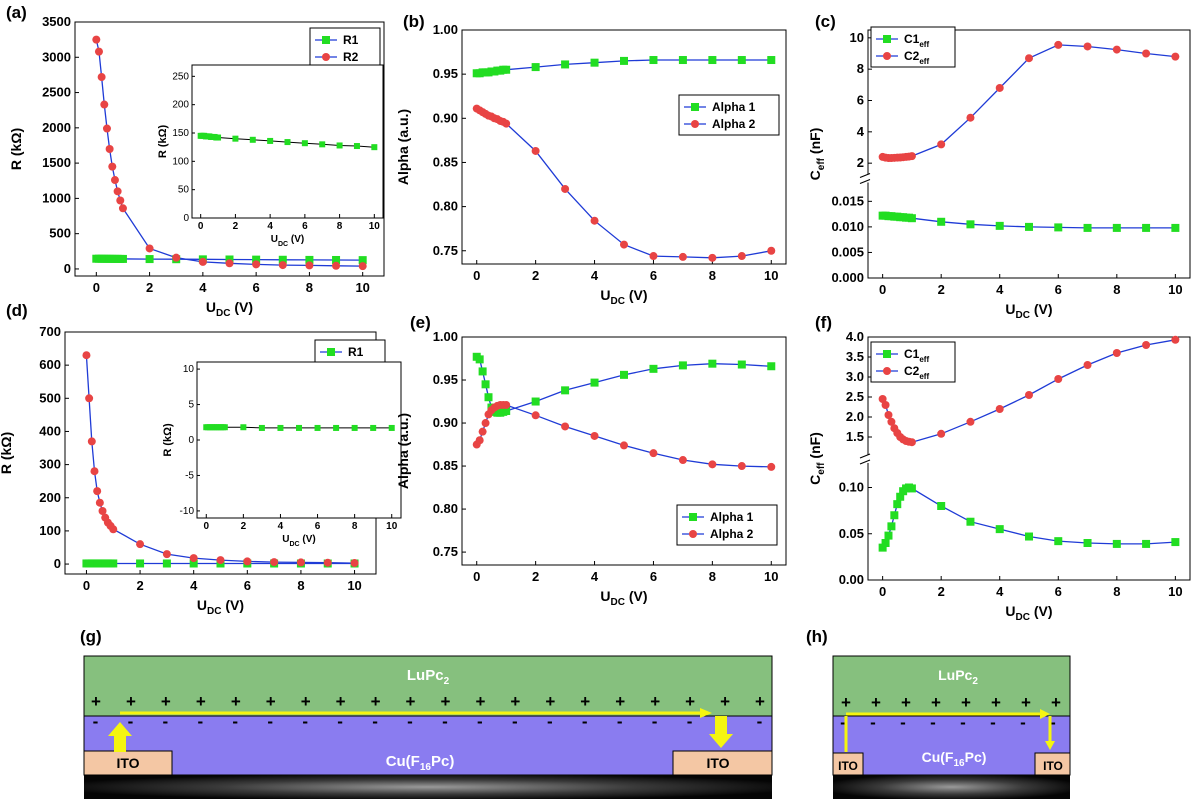 The image size is (1202, 799). I want to click on y-axis-label: Ceff (nF), so click(817, 154).